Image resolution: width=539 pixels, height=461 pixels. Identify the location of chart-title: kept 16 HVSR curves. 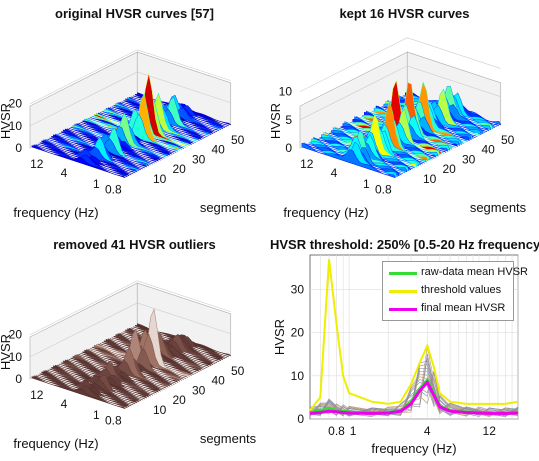
(404, 13).